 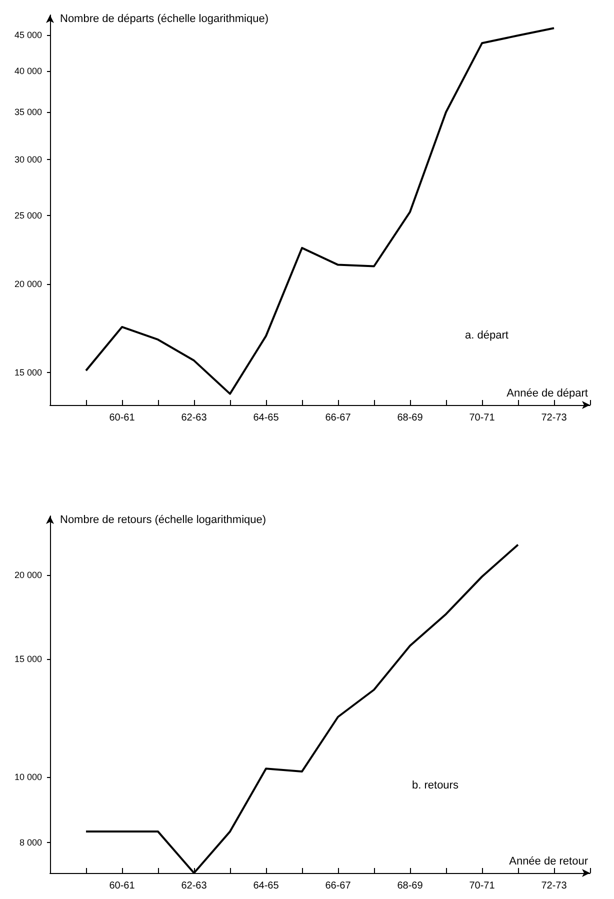 What do you see at coordinates (30, 842) in the screenshot?
I see `y-tick-label: 8 000` at bounding box center [30, 842].